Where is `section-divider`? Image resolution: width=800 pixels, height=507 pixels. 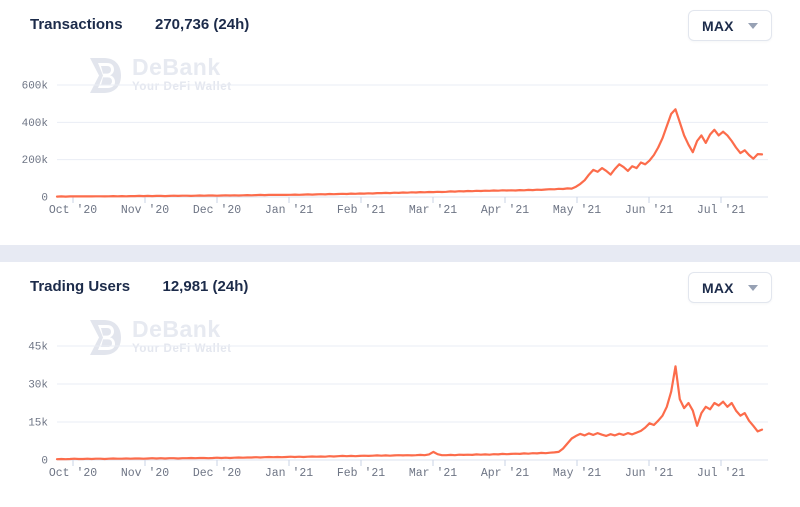
section-divider is located at coordinates (400, 253).